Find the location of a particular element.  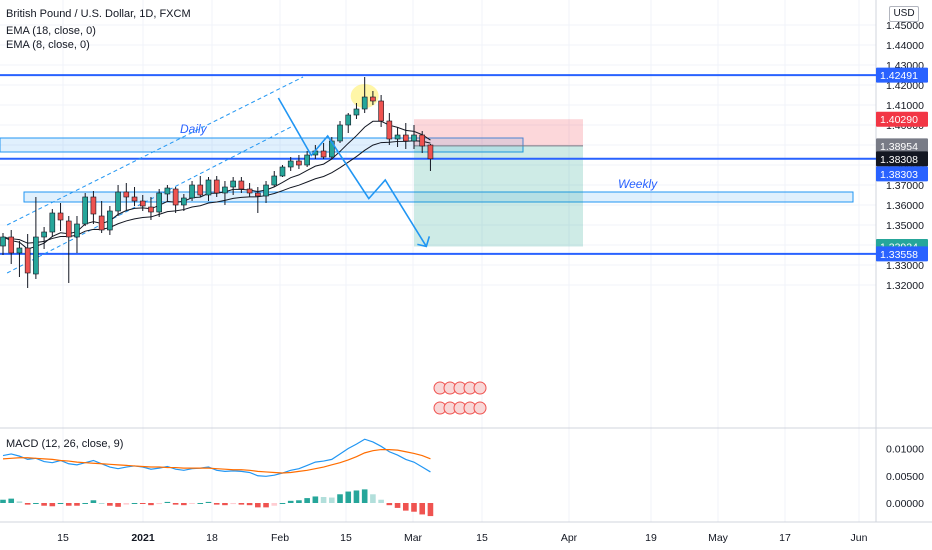

price-tick-label: 1.45000 is located at coordinates (905, 26).